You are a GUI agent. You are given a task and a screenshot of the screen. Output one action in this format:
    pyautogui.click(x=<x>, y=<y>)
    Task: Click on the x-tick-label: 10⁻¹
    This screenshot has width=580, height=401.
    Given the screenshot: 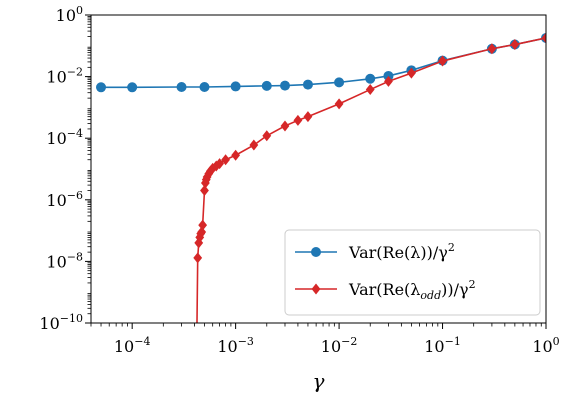 What is the action you would take?
    pyautogui.click(x=442, y=345)
    